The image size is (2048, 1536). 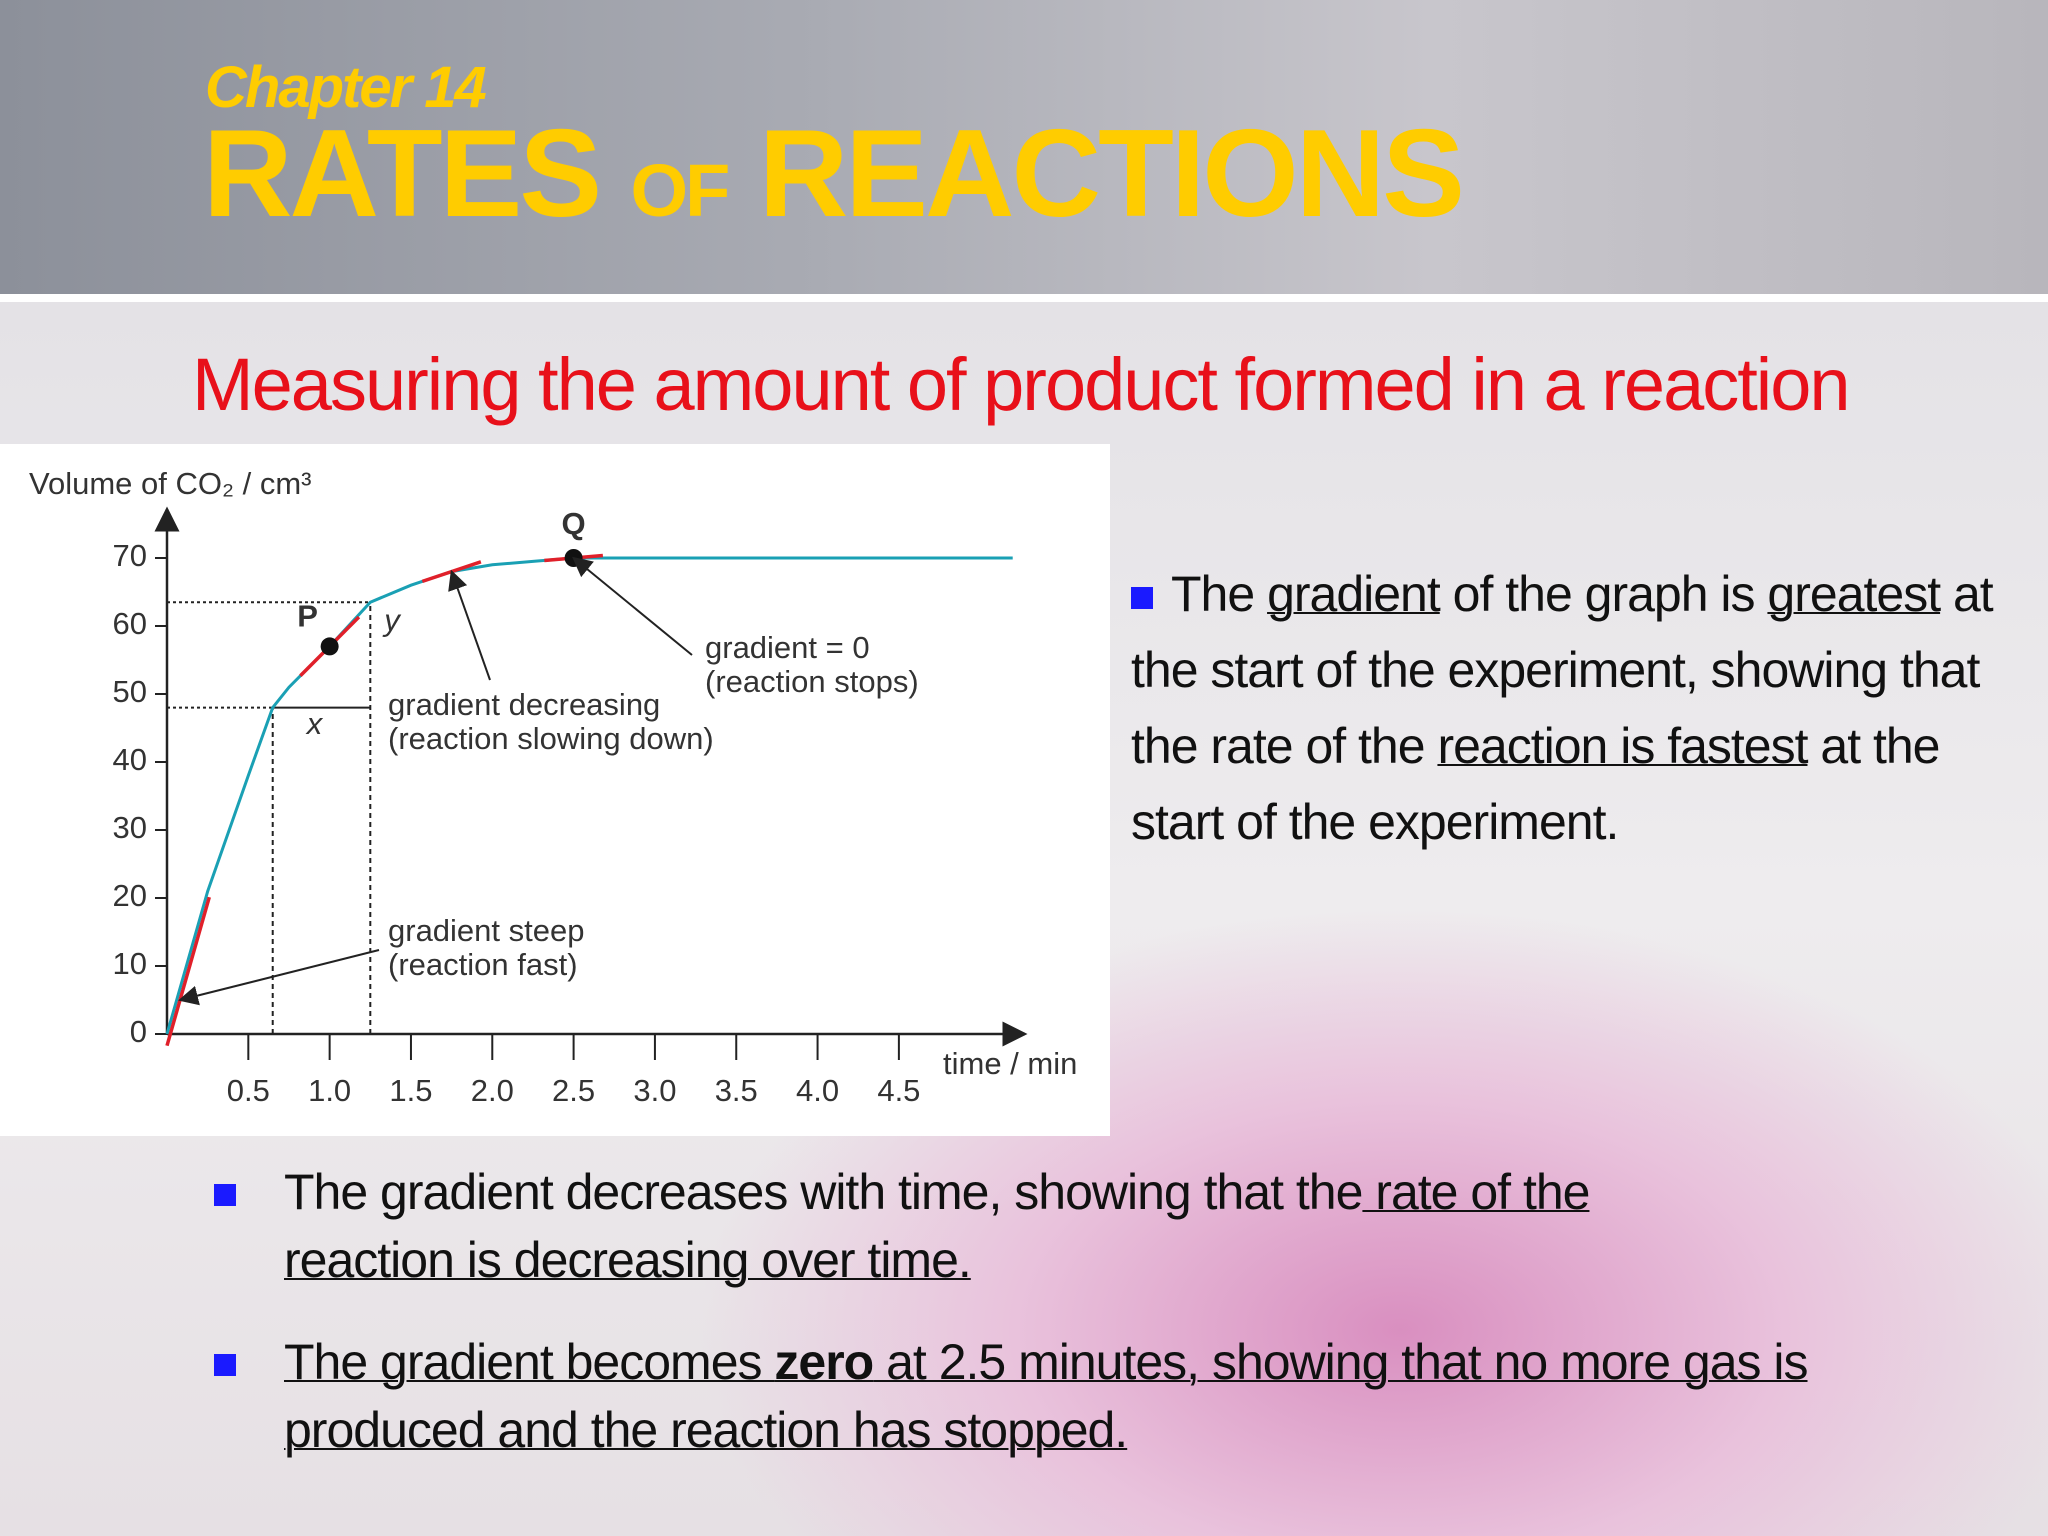 I want to click on point-label: P, so click(x=307, y=616).